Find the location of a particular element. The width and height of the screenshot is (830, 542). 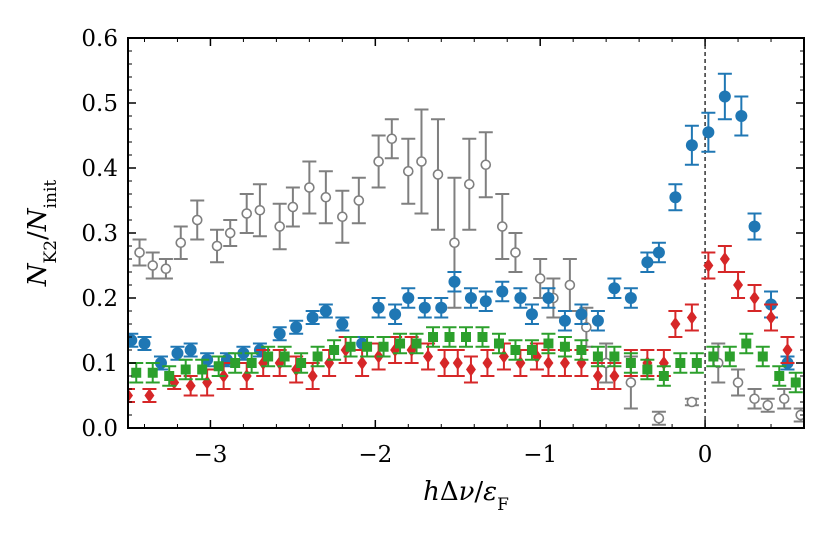

x-tick-label: 0 is located at coordinates (705, 455).